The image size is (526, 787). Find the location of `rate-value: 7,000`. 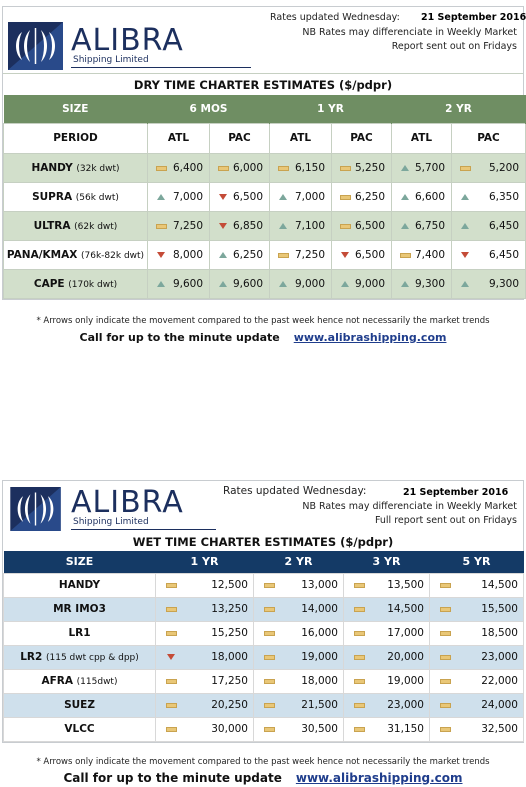

rate-value: 7,000 is located at coordinates (187, 196).